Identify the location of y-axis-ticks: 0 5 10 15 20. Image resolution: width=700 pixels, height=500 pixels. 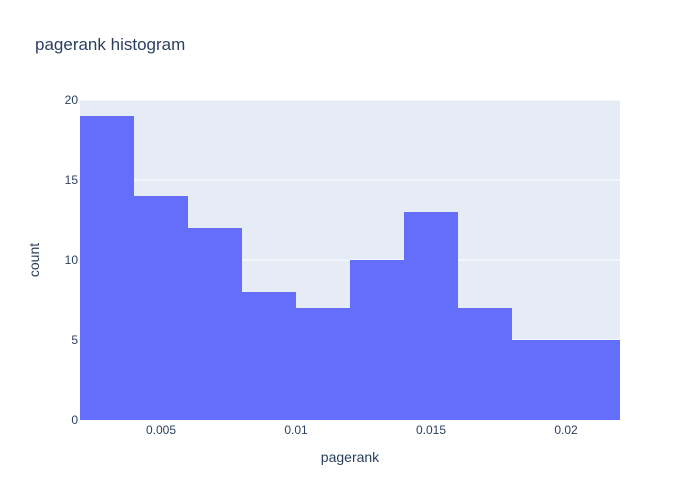
(72, 260).